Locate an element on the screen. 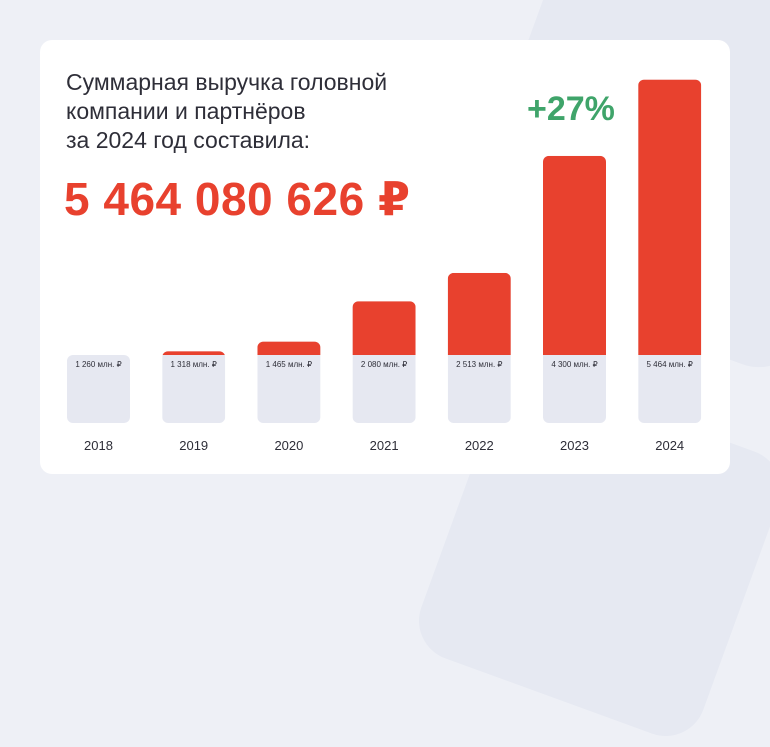 The image size is (770, 747). bar-base-2019 is located at coordinates (194, 387).